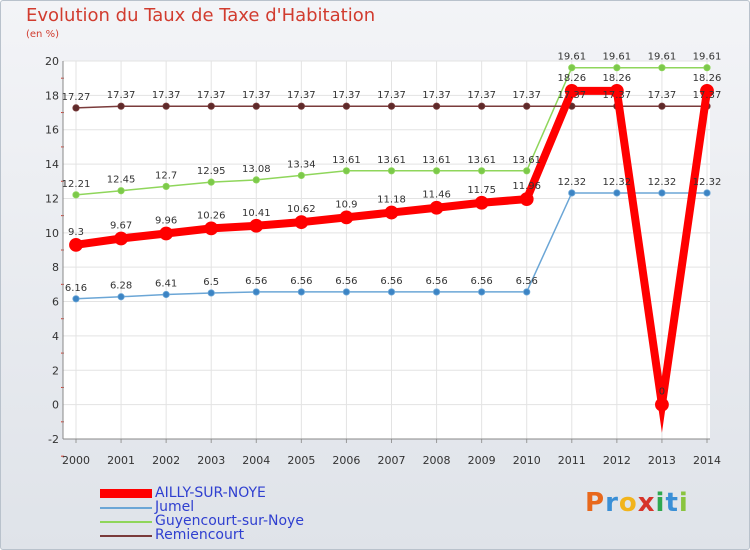 The image size is (750, 550). What do you see at coordinates (527, 460) in the screenshot?
I see `x-tick-label: 2010` at bounding box center [527, 460].